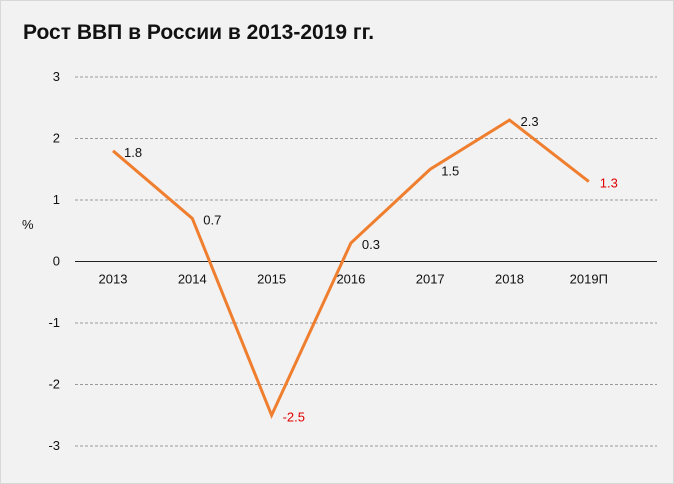 The height and width of the screenshot is (484, 674). What do you see at coordinates (430, 279) in the screenshot?
I see `x-tick-label: 2017` at bounding box center [430, 279].